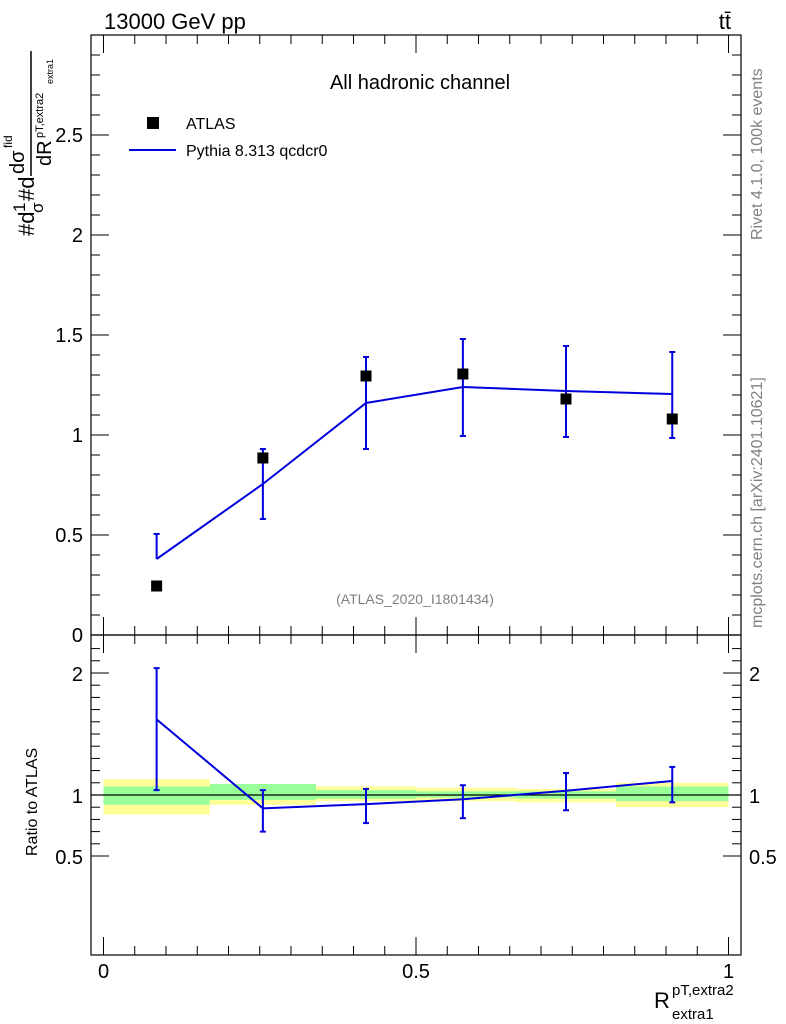  Describe the element at coordinates (69, 136) in the screenshot. I see `main-y-tick-label: 2.5` at that location.